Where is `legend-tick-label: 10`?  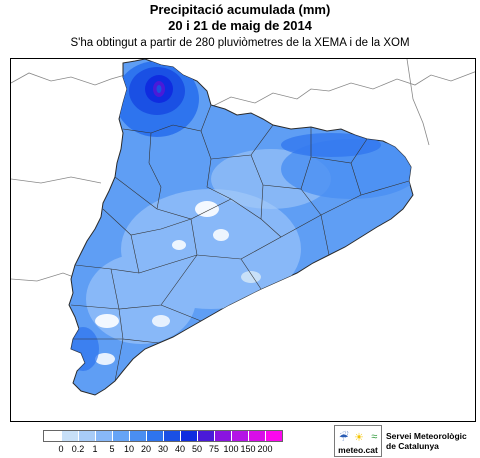 legend-tick-label: 10 is located at coordinates (129, 449).